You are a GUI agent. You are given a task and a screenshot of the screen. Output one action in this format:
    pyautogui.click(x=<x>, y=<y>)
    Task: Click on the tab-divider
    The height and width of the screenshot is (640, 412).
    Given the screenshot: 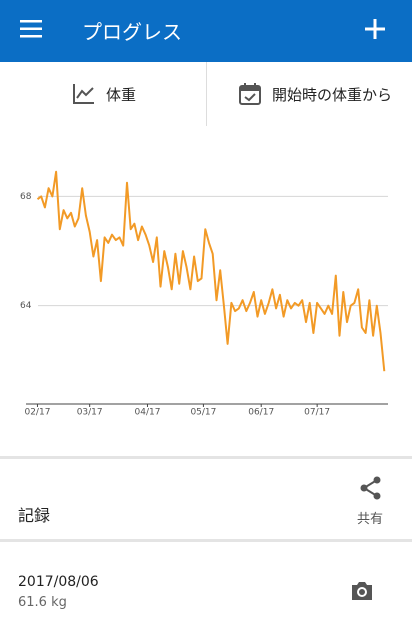 What is the action you would take?
    pyautogui.click(x=206, y=94)
    